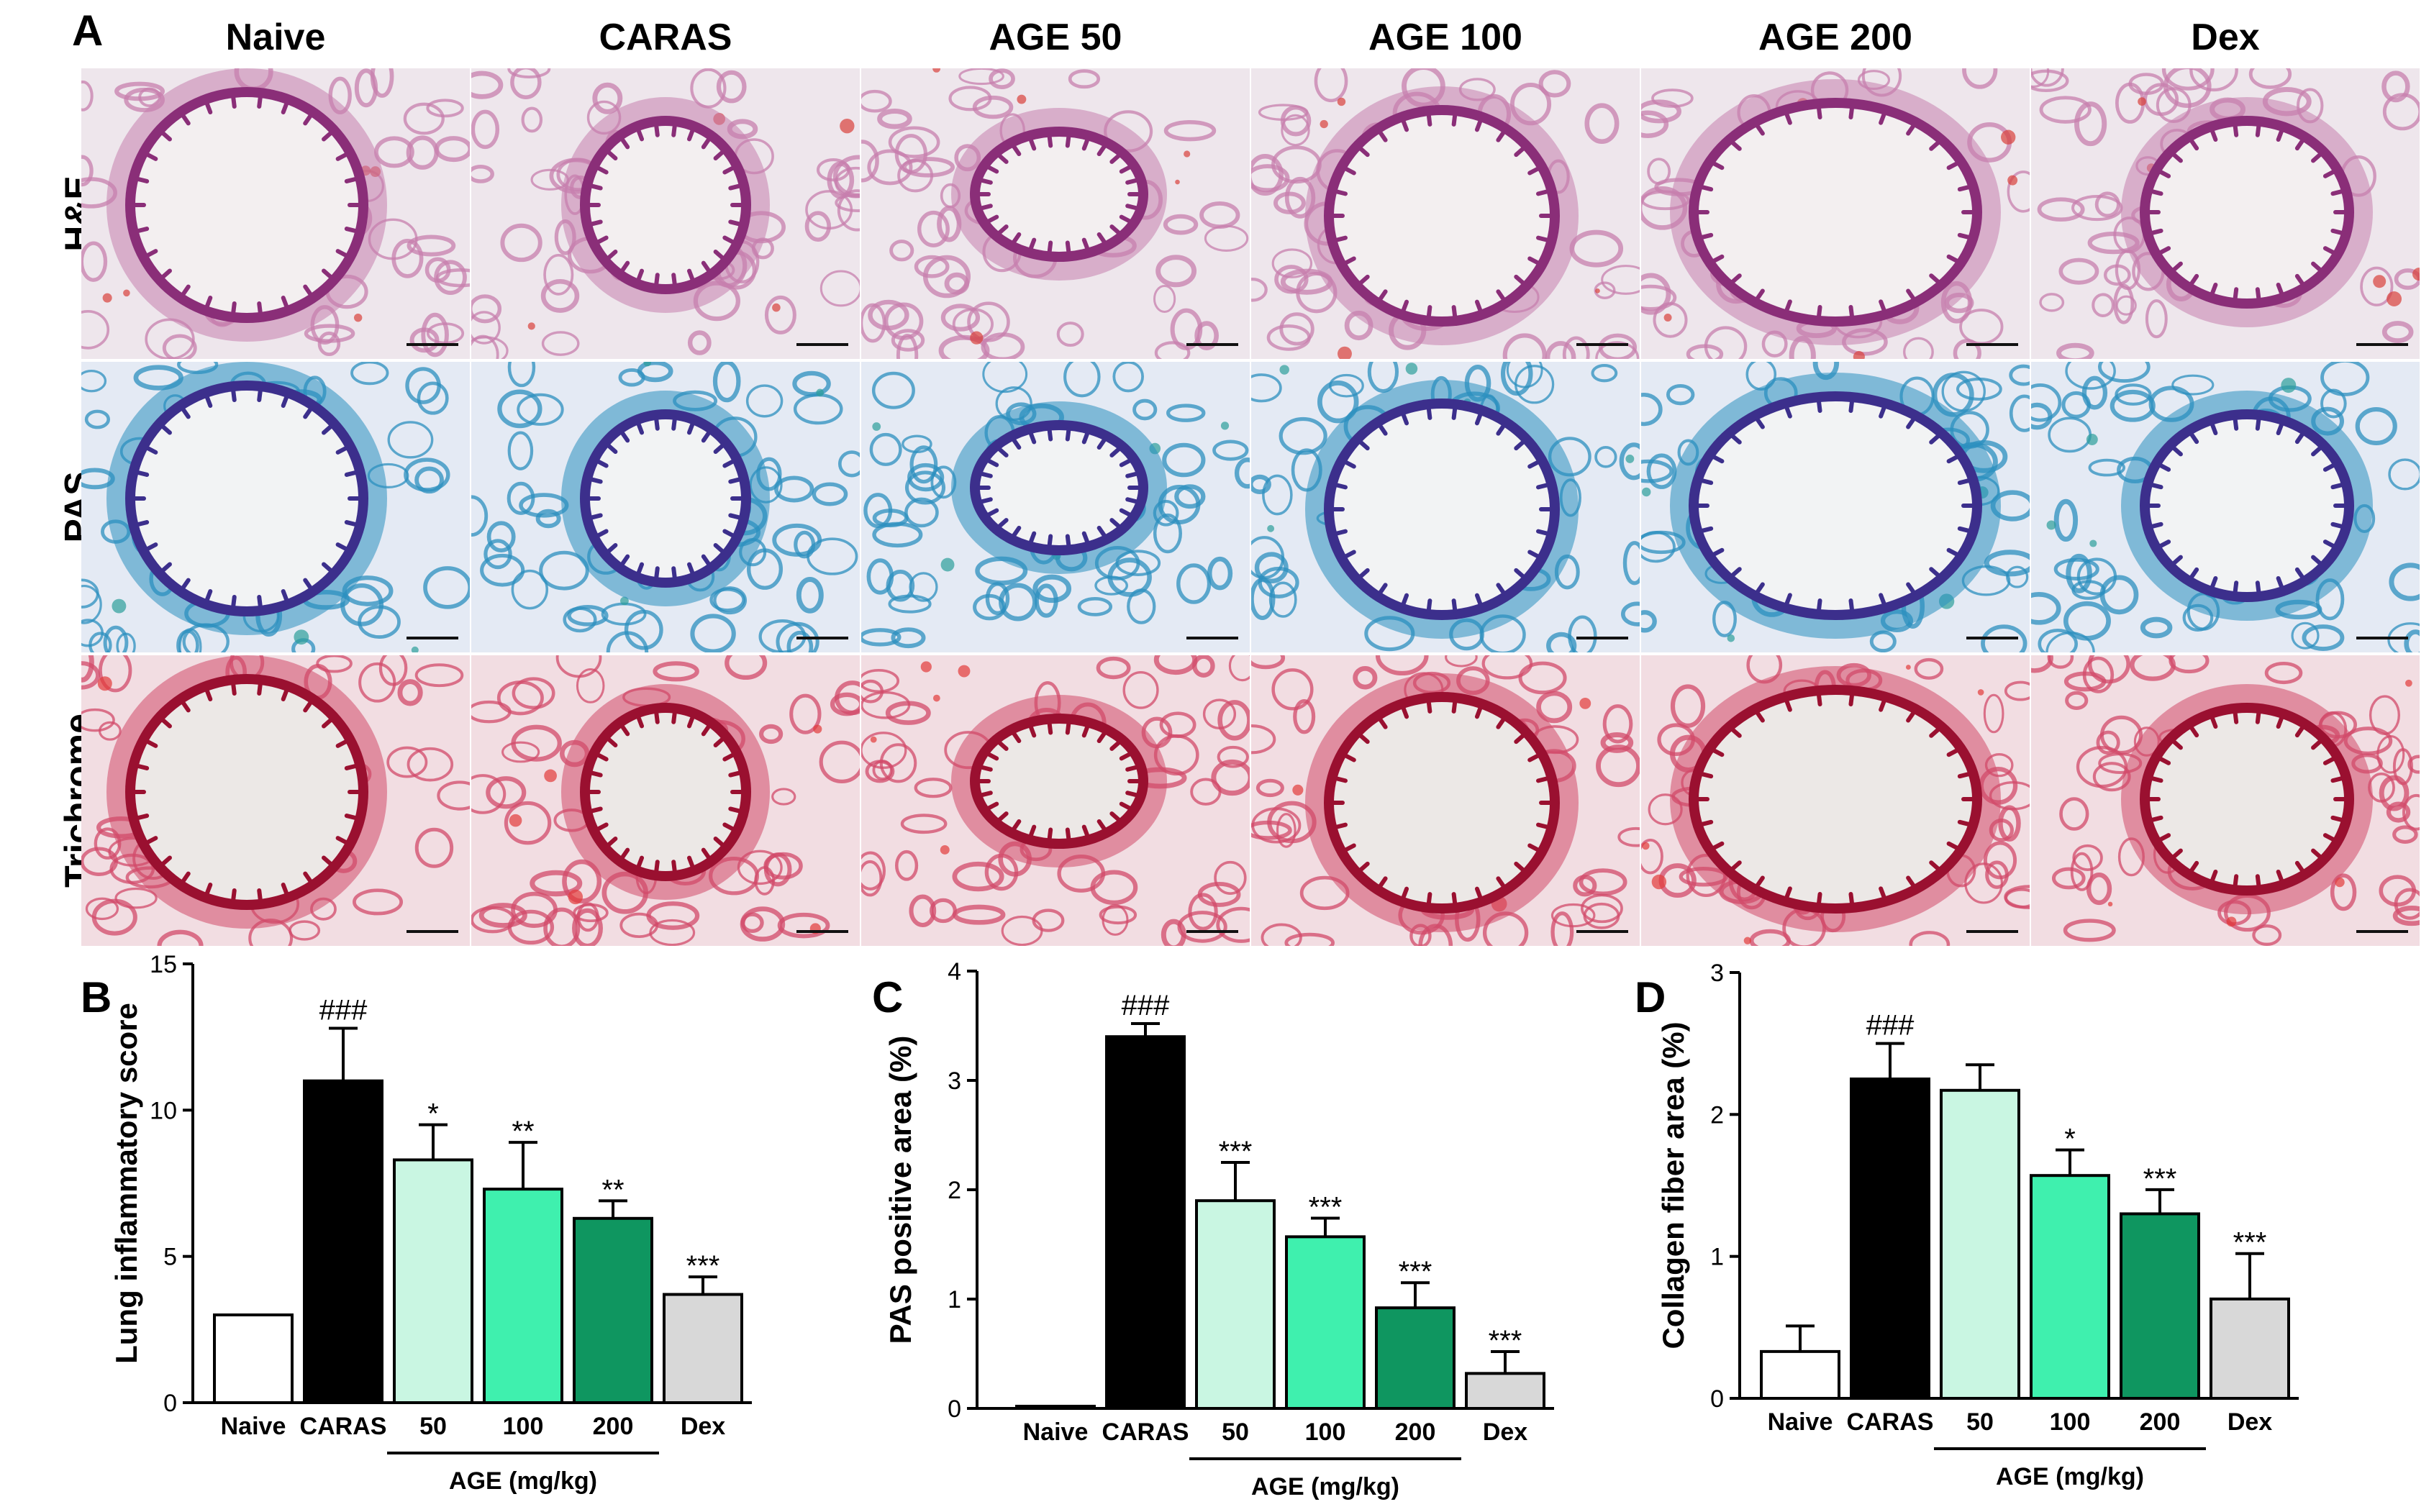 The height and width of the screenshot is (1512, 2434). What do you see at coordinates (2070, 1477) in the screenshot?
I see `chart-d-group-label: AGE (mg/kg)` at bounding box center [2070, 1477].